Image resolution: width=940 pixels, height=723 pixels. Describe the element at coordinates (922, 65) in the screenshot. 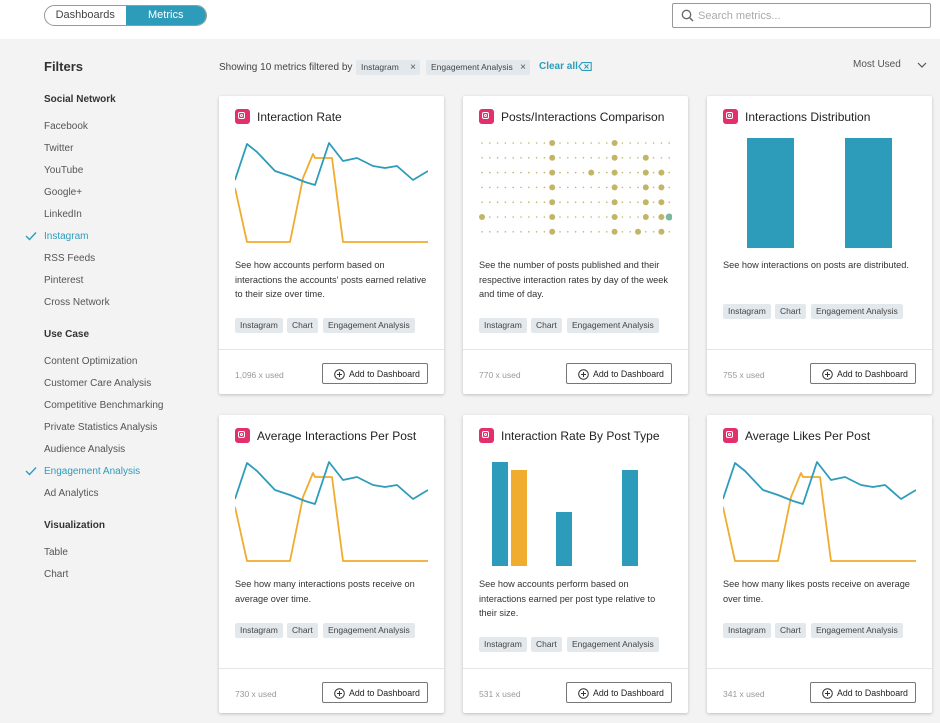

I see `chevron-down-icon` at that location.